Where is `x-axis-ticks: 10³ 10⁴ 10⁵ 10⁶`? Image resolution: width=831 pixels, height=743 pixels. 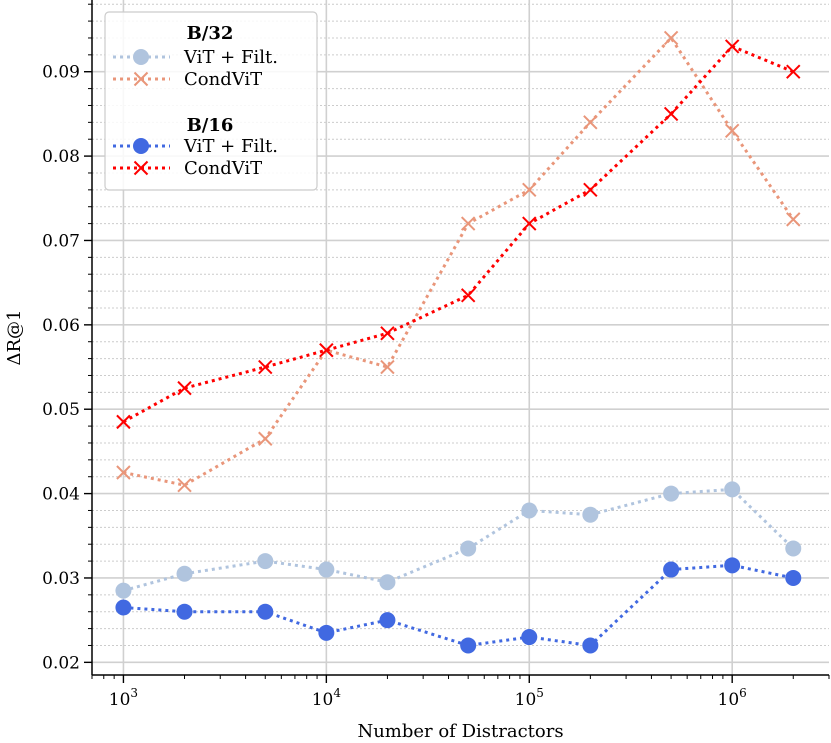
x-axis-ticks: 10³ 10⁴ 10⁵ 10⁶ is located at coordinates (460, 692).